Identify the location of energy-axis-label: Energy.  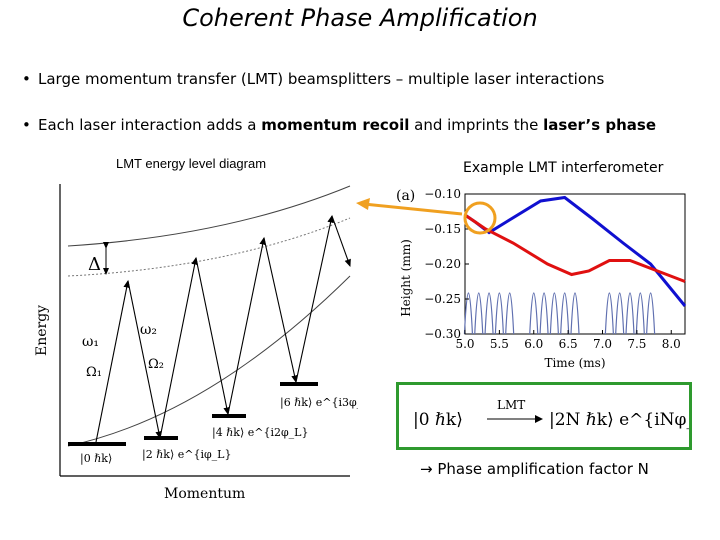
(42, 330).